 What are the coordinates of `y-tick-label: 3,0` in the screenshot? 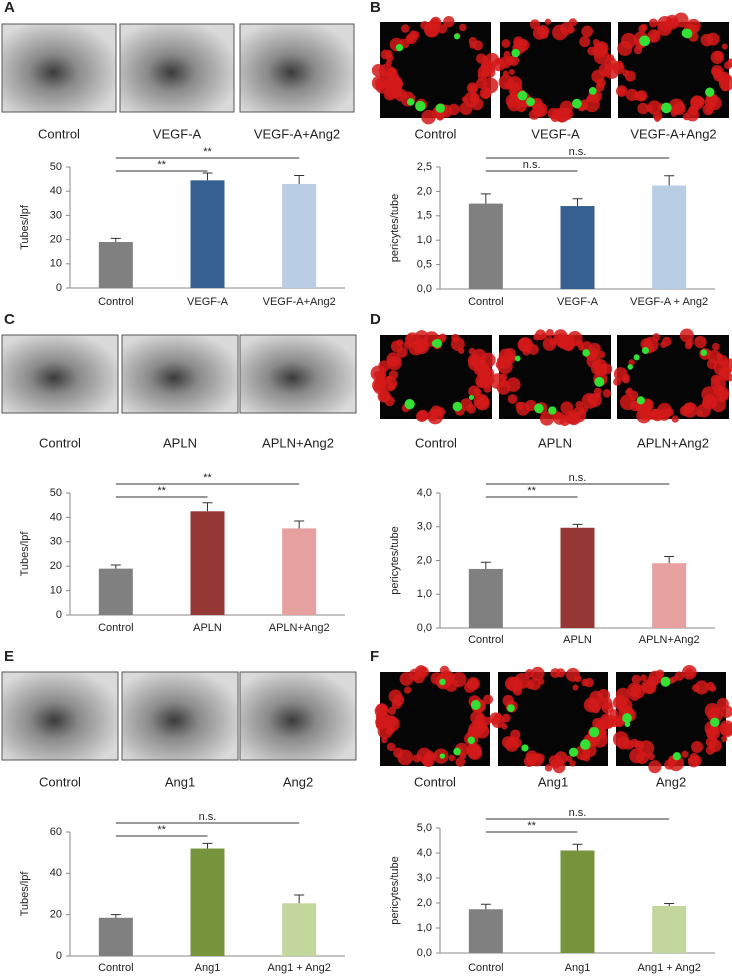 It's located at (424, 527).